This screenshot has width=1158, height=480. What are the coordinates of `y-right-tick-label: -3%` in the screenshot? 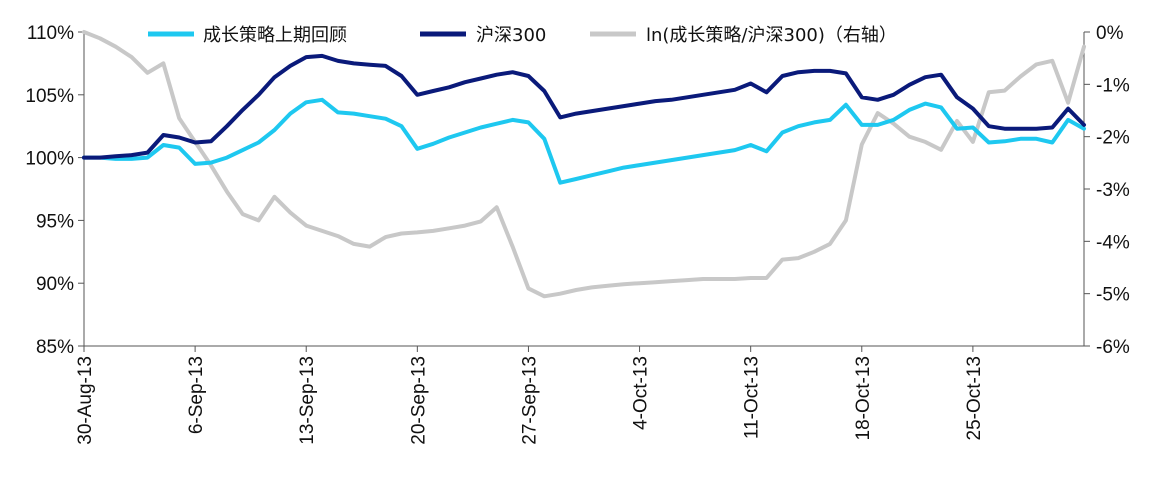 It's located at (1113, 190).